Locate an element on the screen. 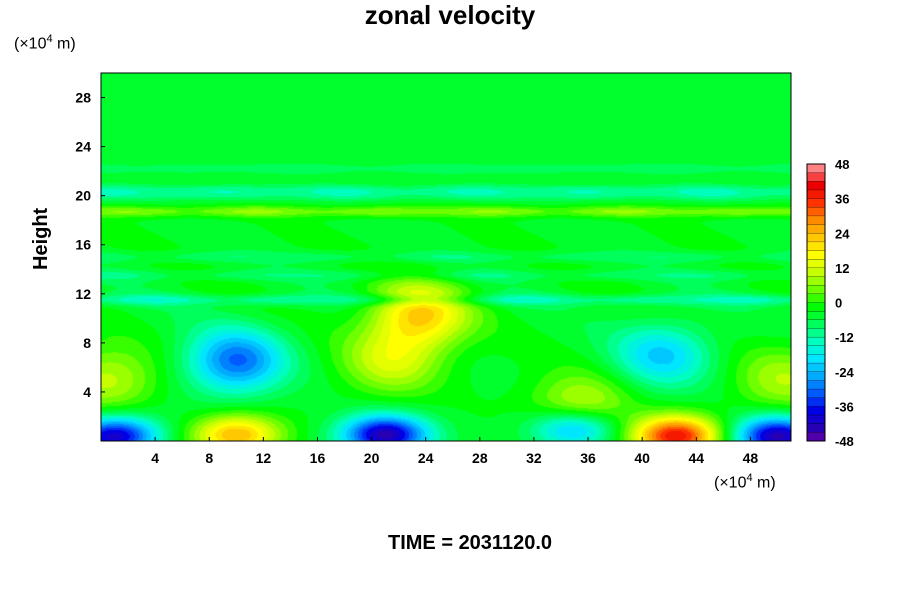  x-tick-label: 12 is located at coordinates (264, 458).